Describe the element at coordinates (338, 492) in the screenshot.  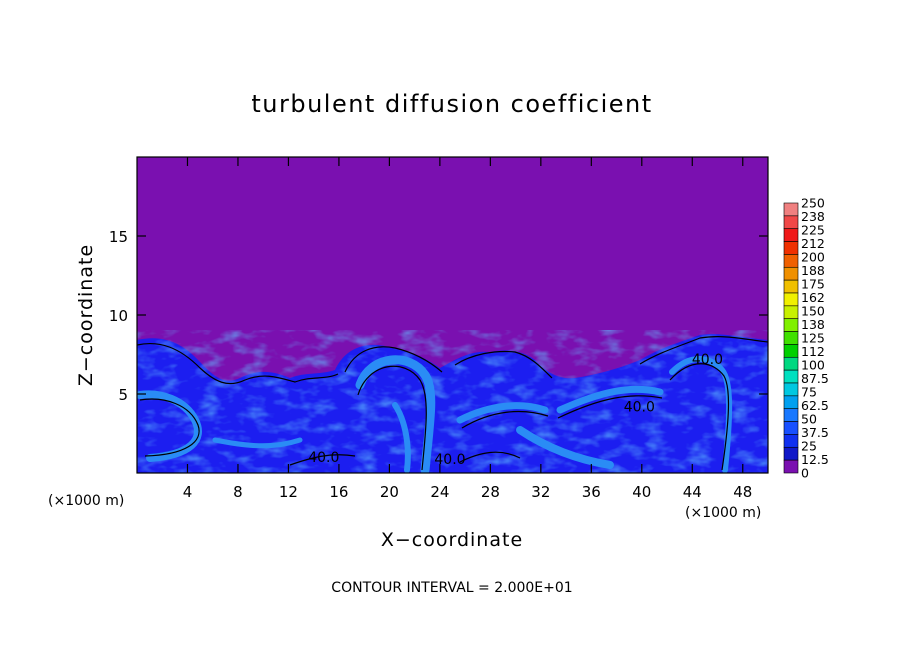
I see `x-tick-label: 16` at that location.